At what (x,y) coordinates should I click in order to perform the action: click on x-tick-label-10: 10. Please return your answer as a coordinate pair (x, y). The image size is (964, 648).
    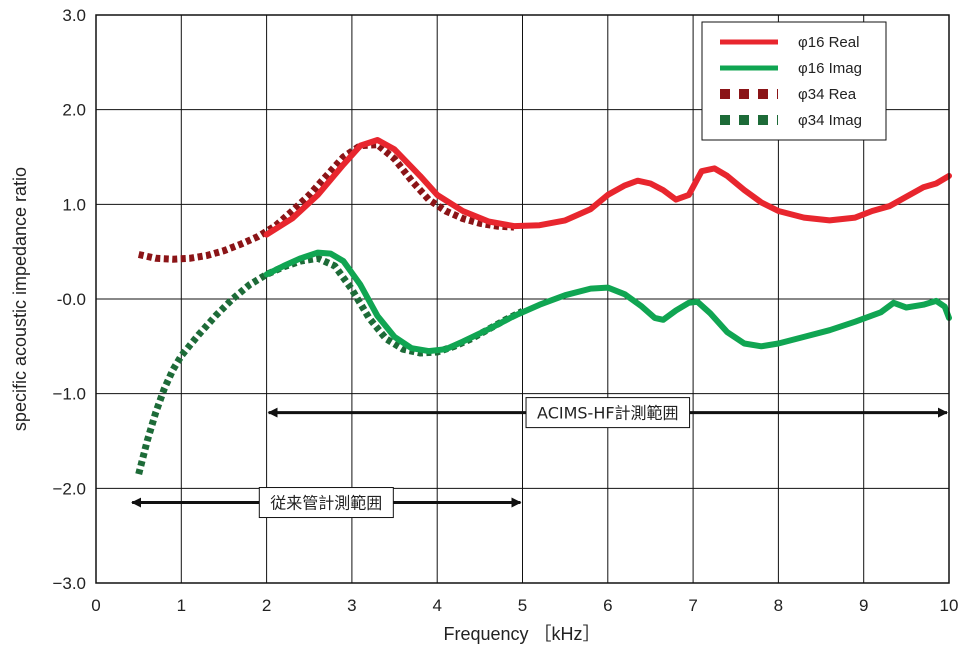
    Looking at the image, I should click on (949, 605).